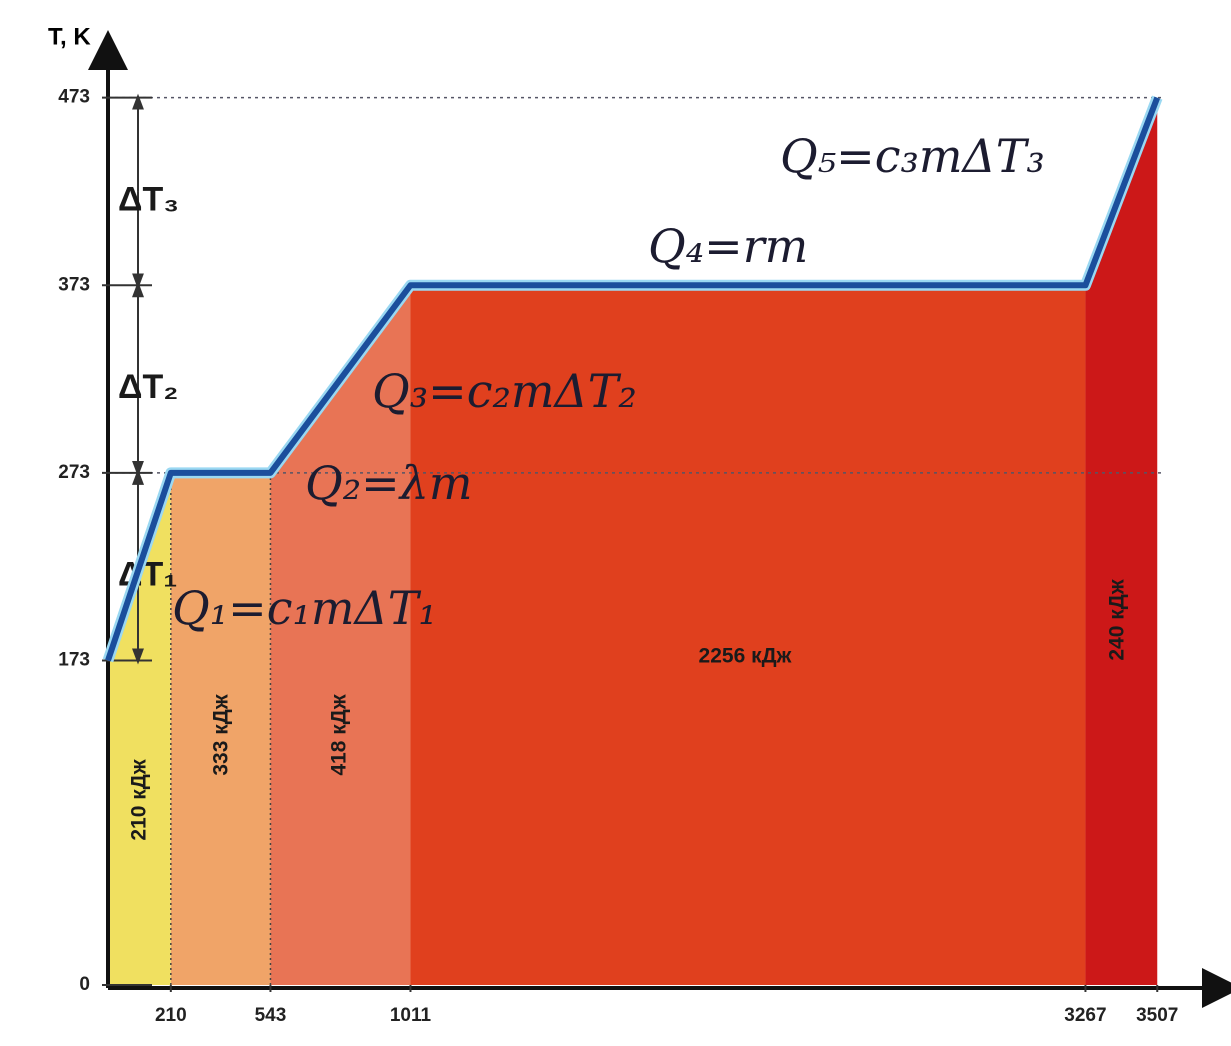 Image resolution: width=1231 pixels, height=1046 pixels. Describe the element at coordinates (221, 734) in the screenshot. I see `segment-label: 333 кДж` at that location.